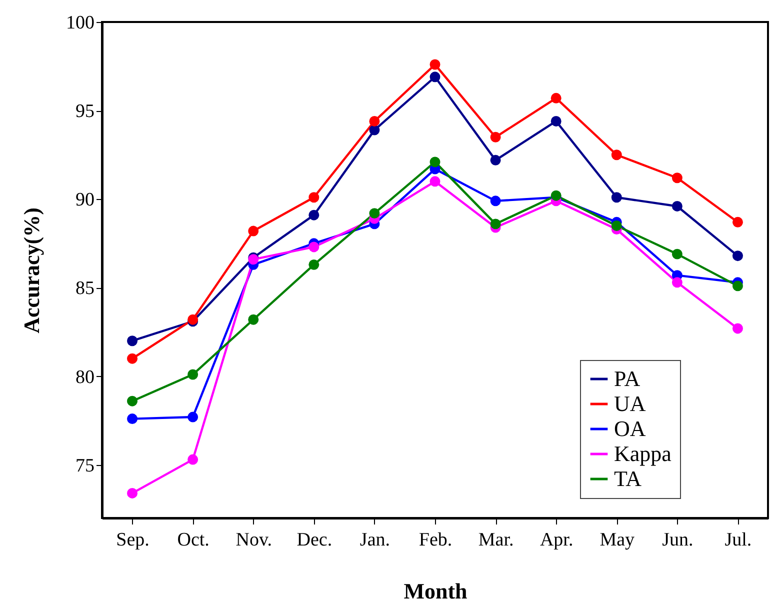 Image resolution: width=770 pixels, height=606 pixels. What do you see at coordinates (628, 478) in the screenshot?
I see `legend-label: TA` at bounding box center [628, 478].